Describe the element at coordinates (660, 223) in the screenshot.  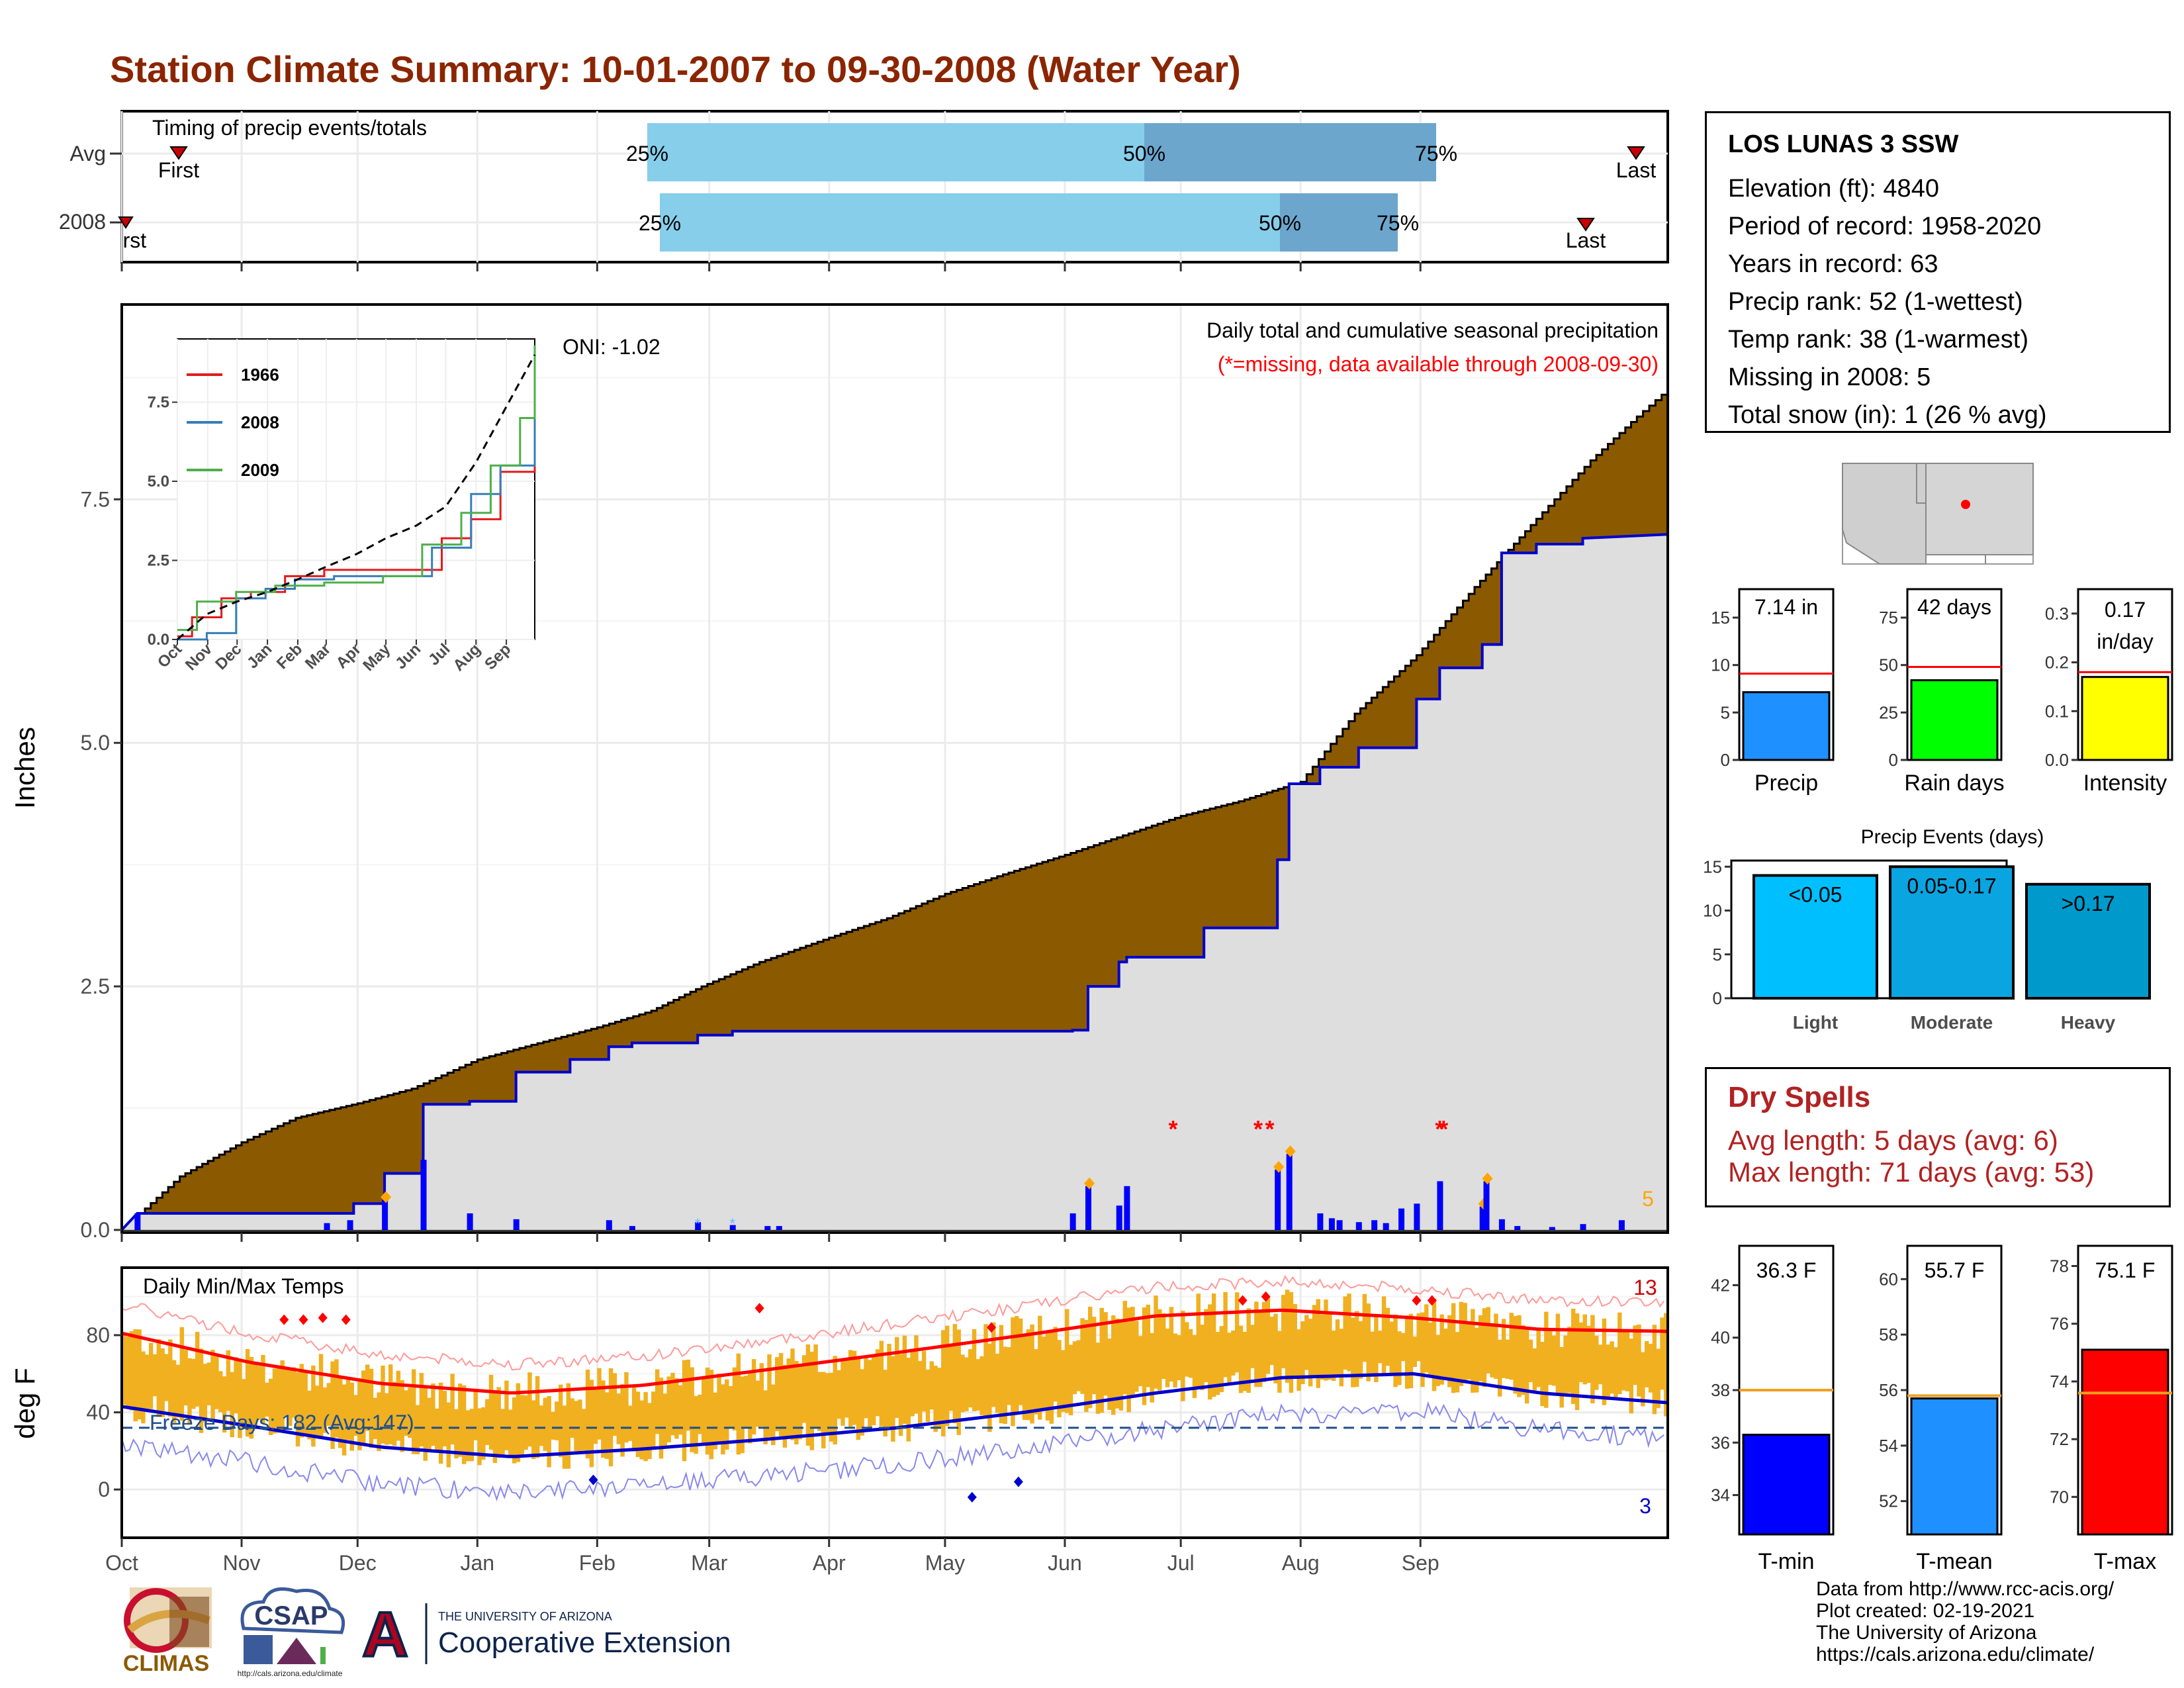
I see `timing-2008-p25: 25%` at that location.